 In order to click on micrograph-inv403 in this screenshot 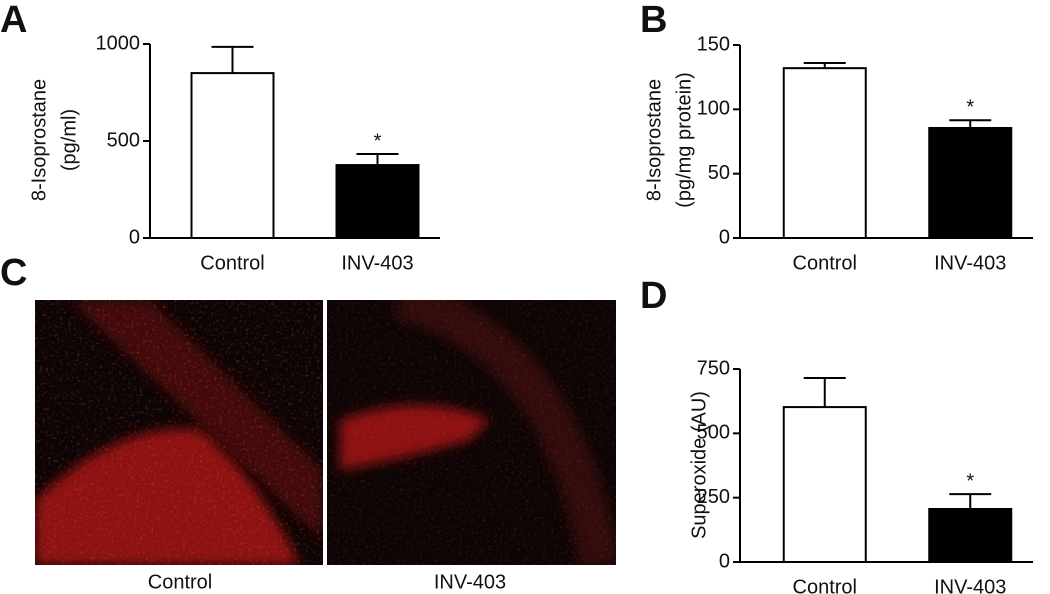, I will do `click(471, 432)`.